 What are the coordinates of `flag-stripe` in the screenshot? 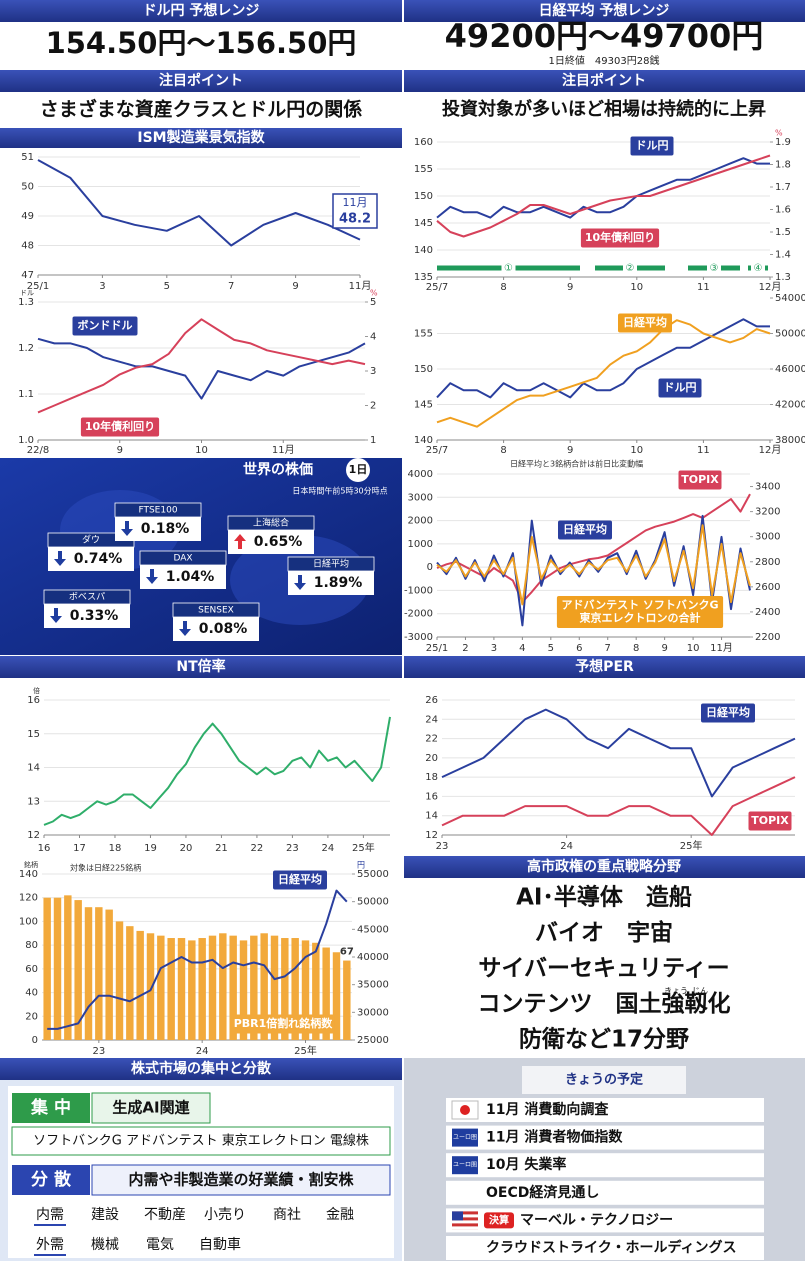 It's located at (465, 1228).